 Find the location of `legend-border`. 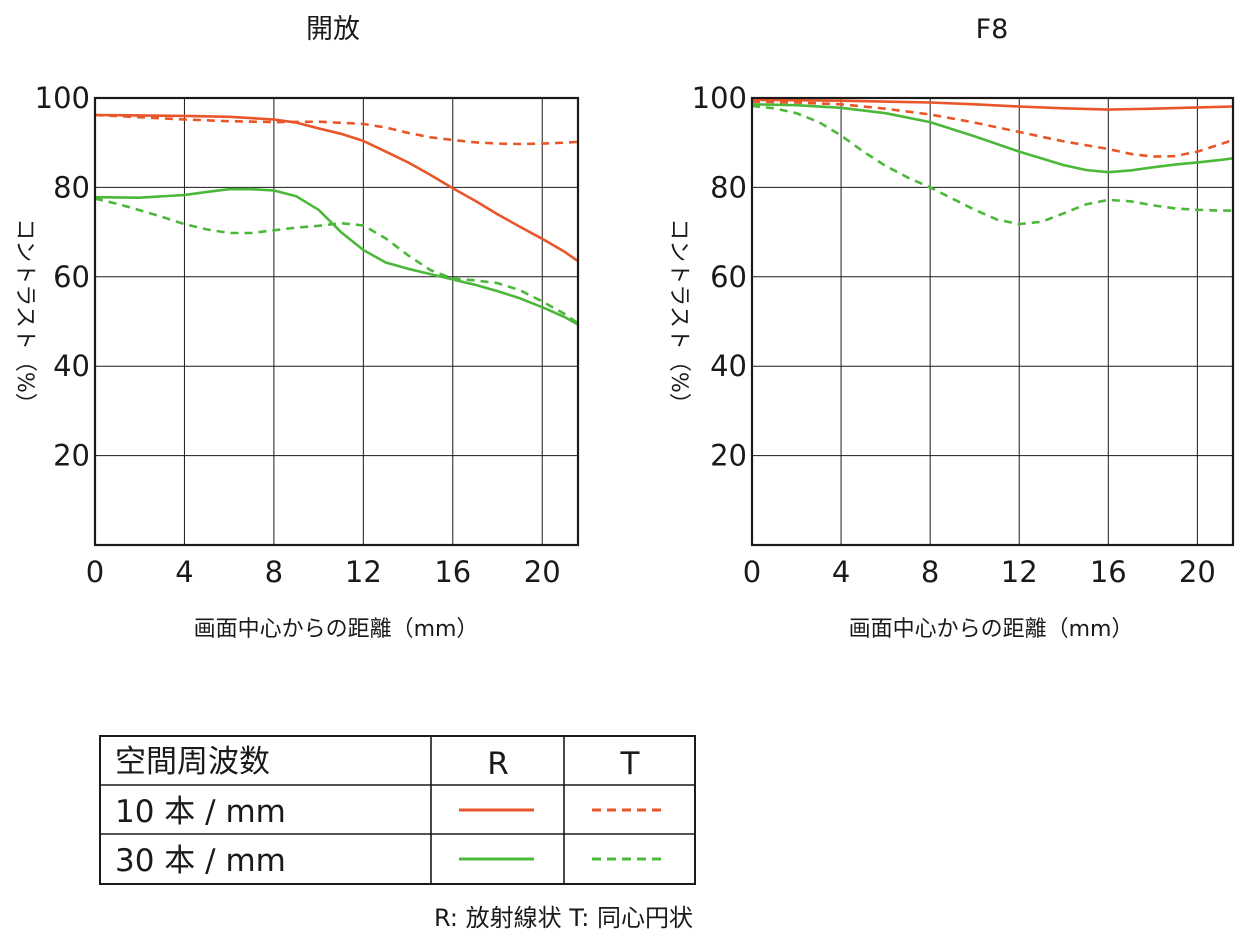

legend-border is located at coordinates (397, 810).